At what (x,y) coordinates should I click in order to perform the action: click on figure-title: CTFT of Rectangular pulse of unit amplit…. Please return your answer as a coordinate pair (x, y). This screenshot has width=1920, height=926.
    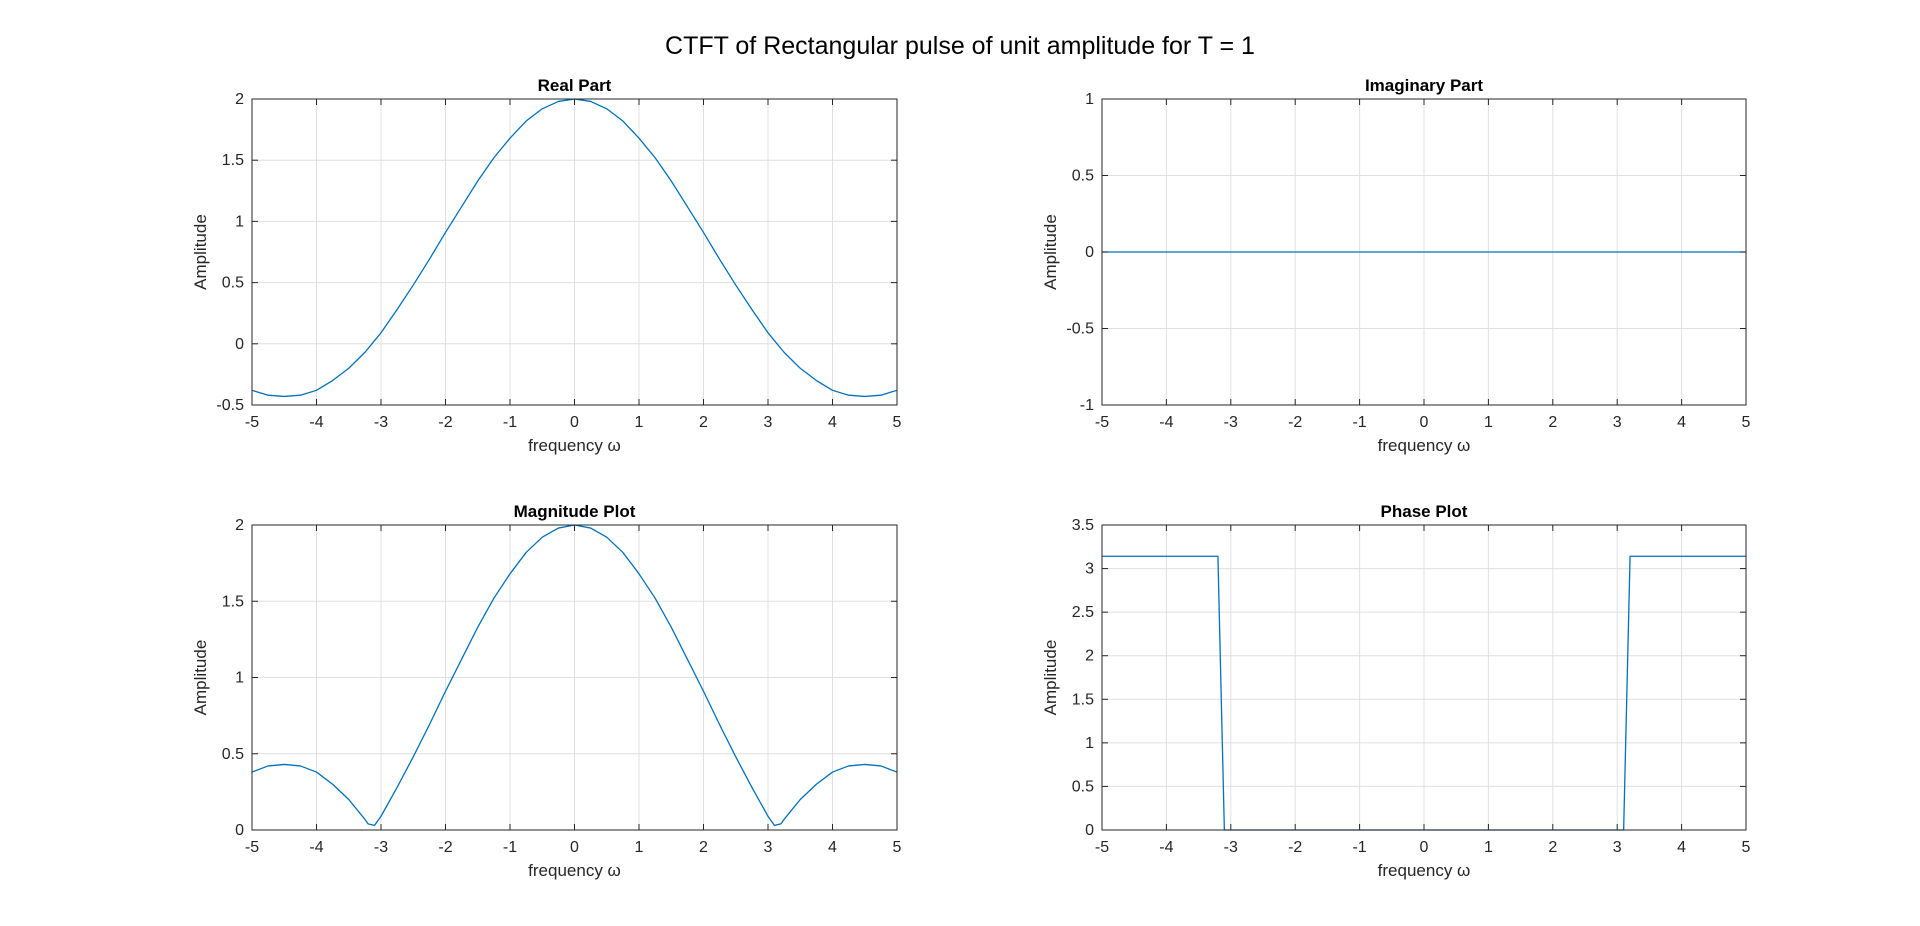
    Looking at the image, I should click on (960, 46).